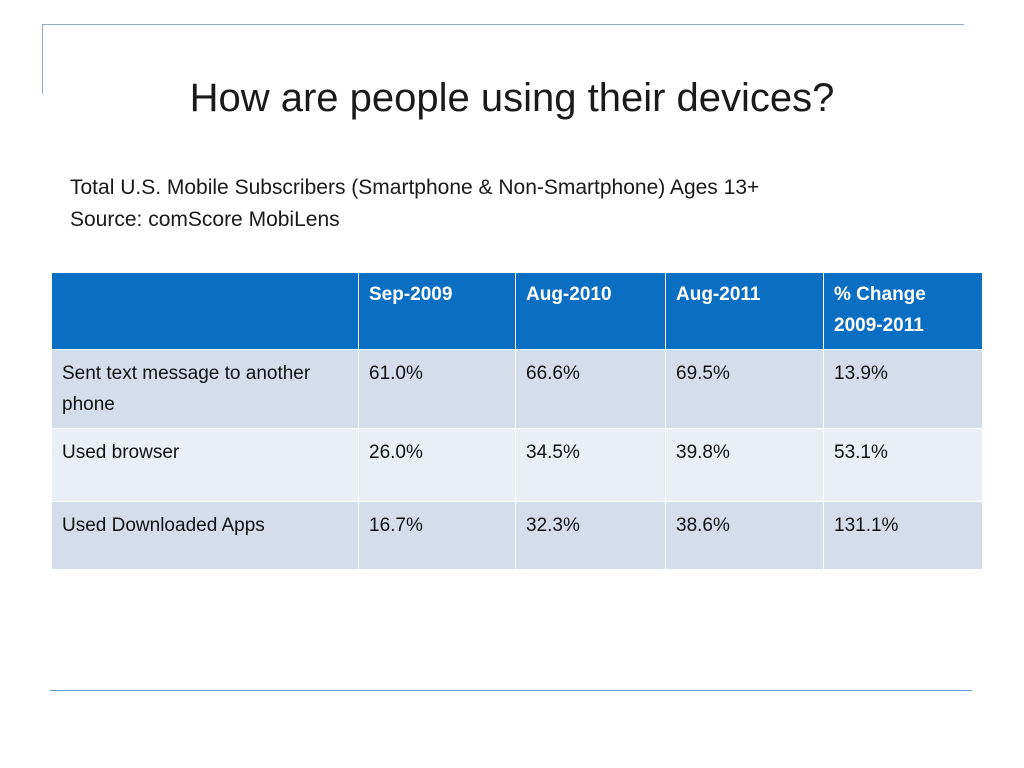  Describe the element at coordinates (205, 465) in the screenshot. I see `row-label: Used browser` at that location.